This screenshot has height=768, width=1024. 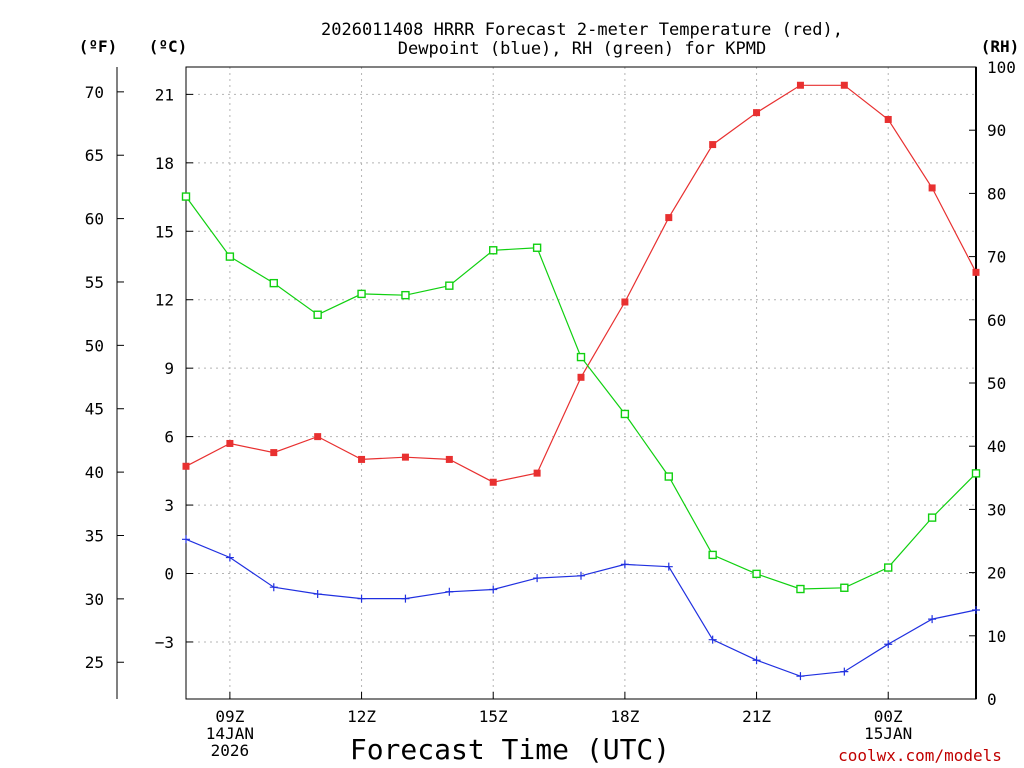 What do you see at coordinates (174, 368) in the screenshot?
I see `celsius-axis: −3 0 3 6 9 12 15 18 21` at bounding box center [174, 368].